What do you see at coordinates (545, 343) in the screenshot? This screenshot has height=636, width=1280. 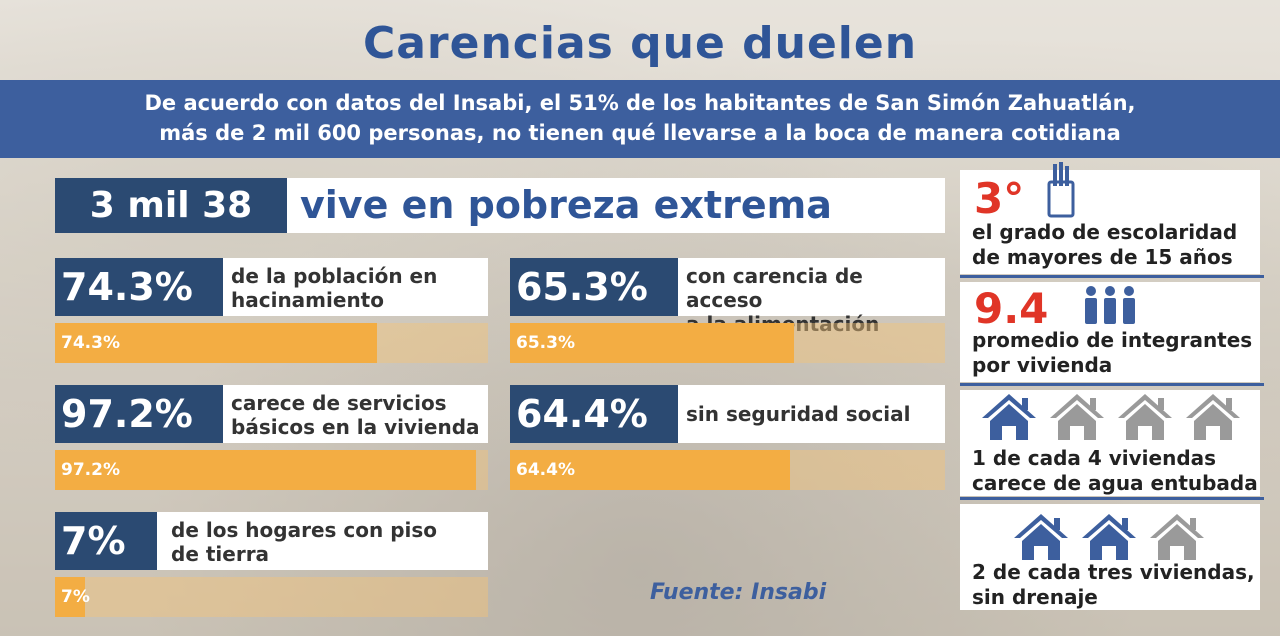 I see `stat-bar-label: 65.3%` at bounding box center [545, 343].